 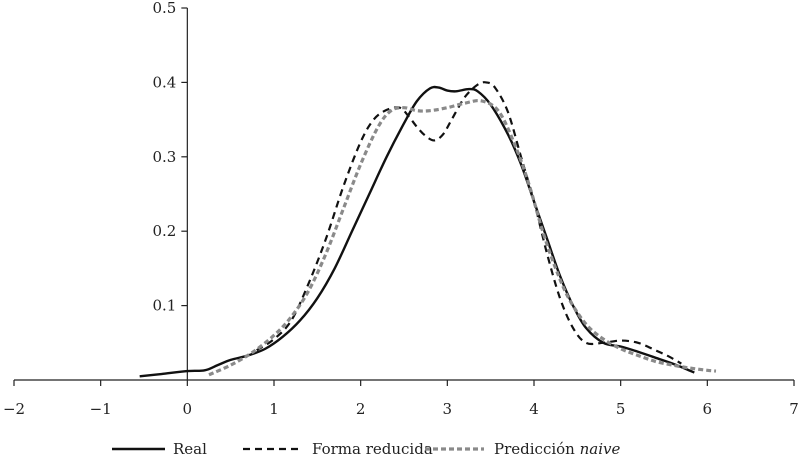 What do you see at coordinates (164, 157) in the screenshot?
I see `y-tick-label: 0.3` at bounding box center [164, 157].